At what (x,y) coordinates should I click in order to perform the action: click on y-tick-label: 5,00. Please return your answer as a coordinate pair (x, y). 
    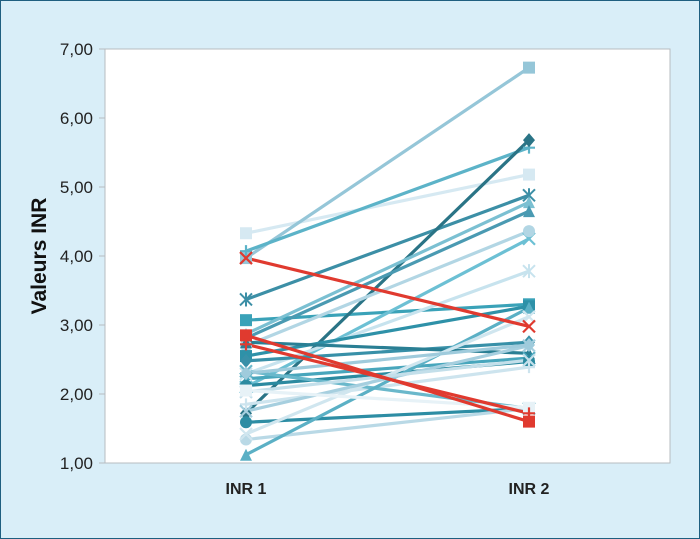
    Looking at the image, I should click on (76, 187).